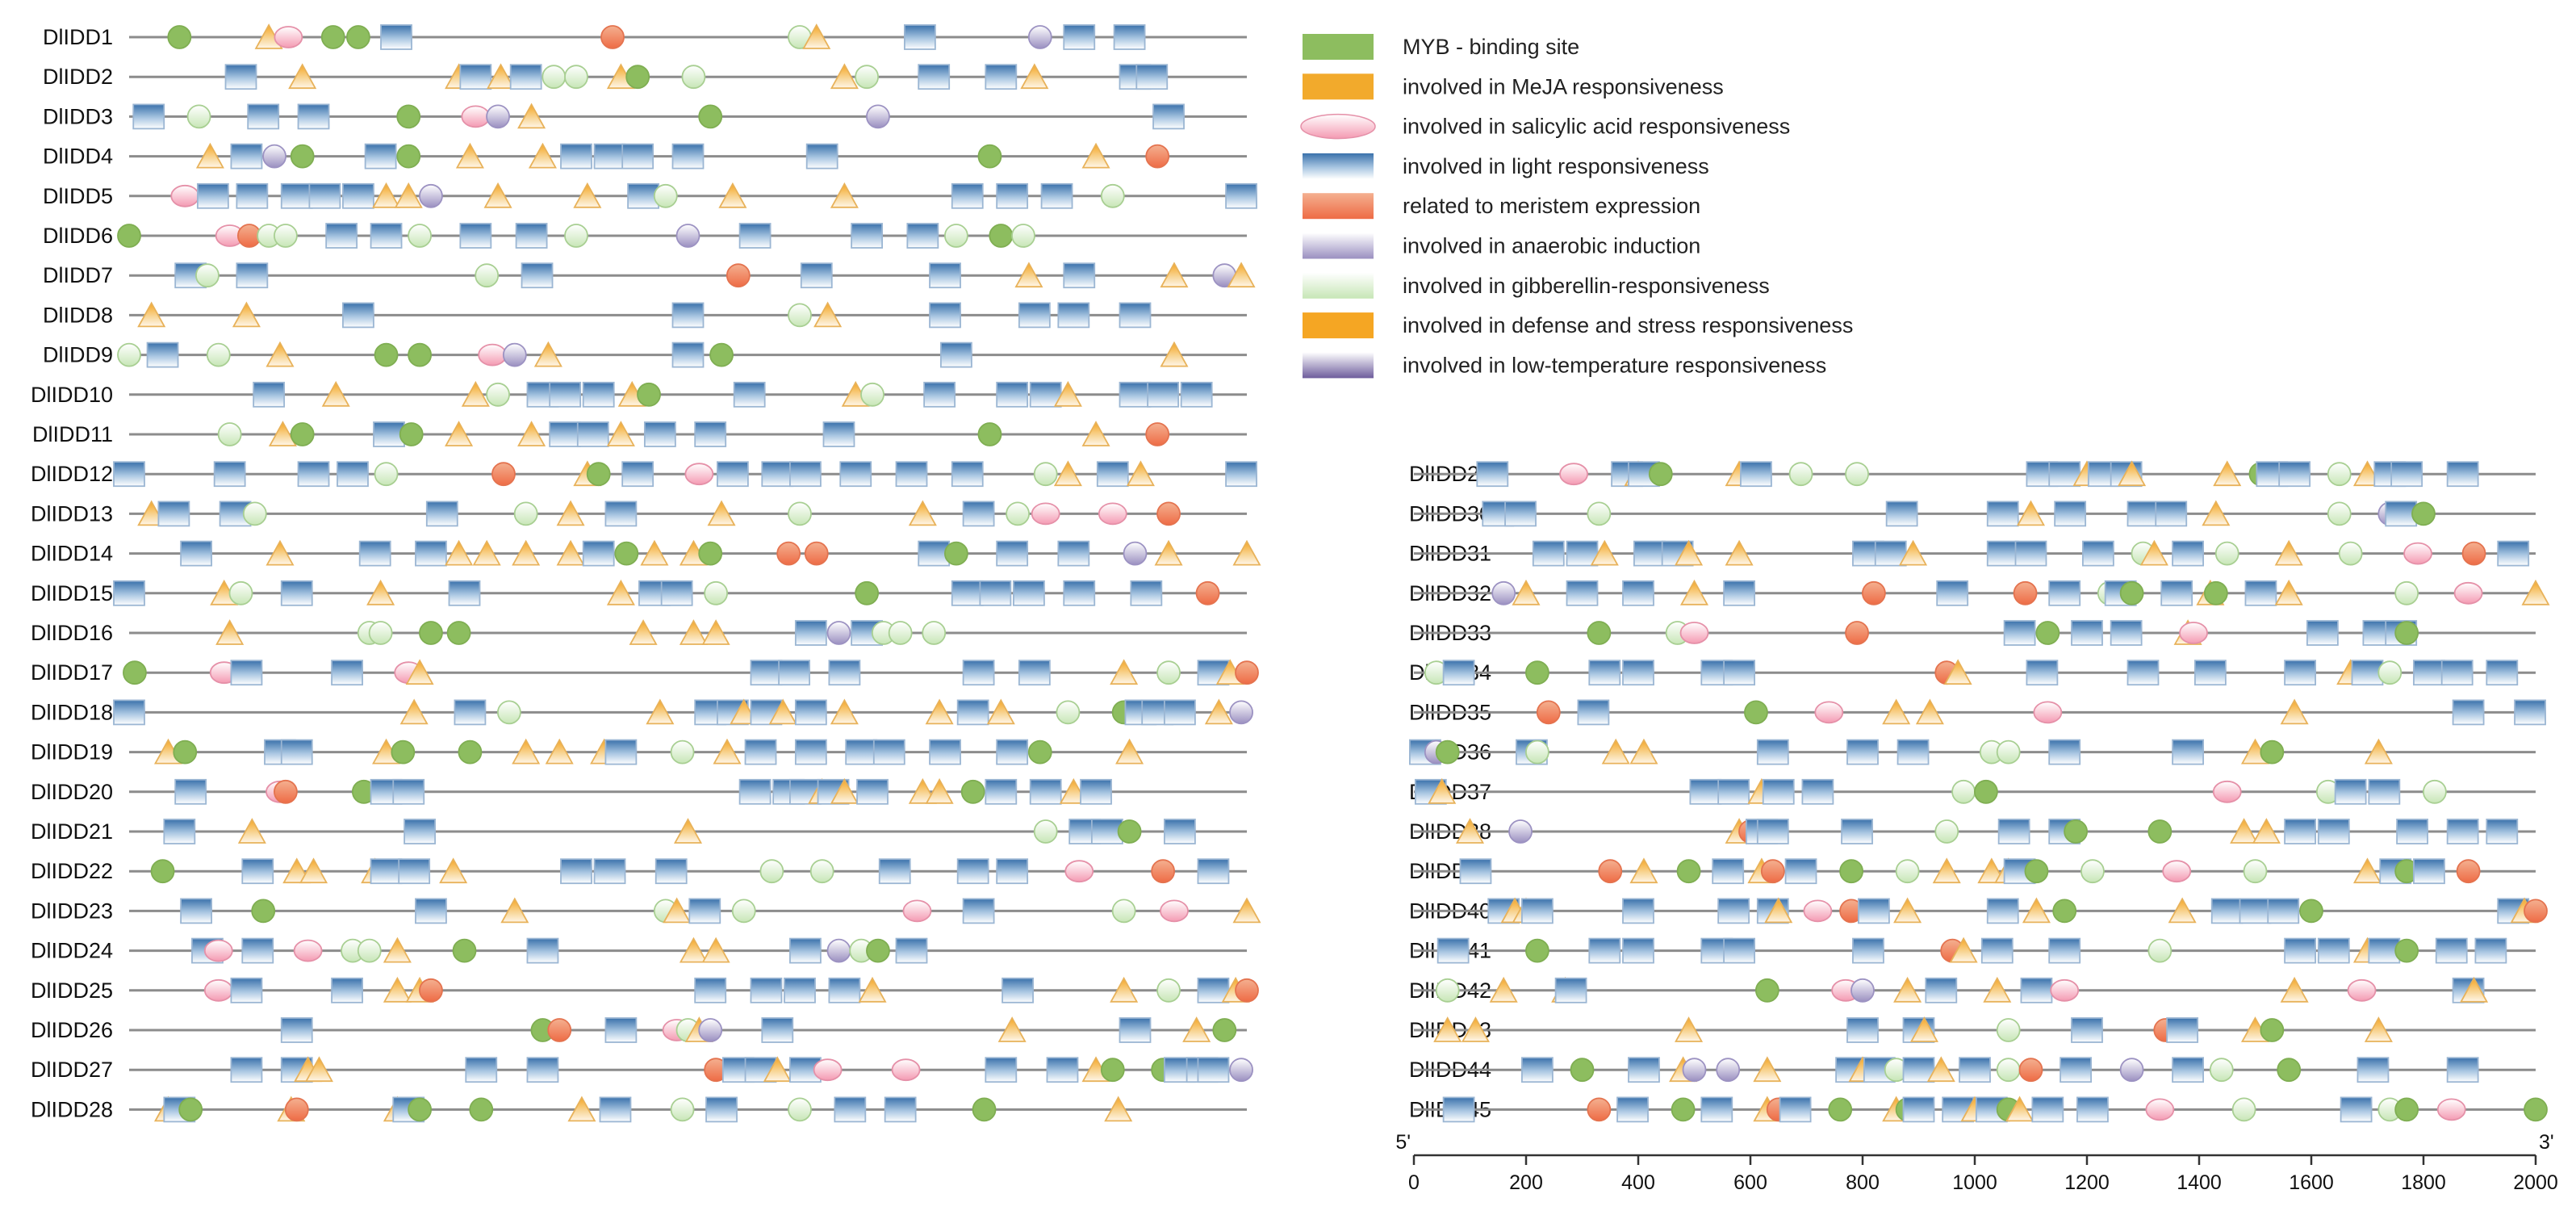 The image size is (2576, 1215). Describe the element at coordinates (1972, 474) in the screenshot. I see `gene-track-dlidd29: DlIDD29` at that location.